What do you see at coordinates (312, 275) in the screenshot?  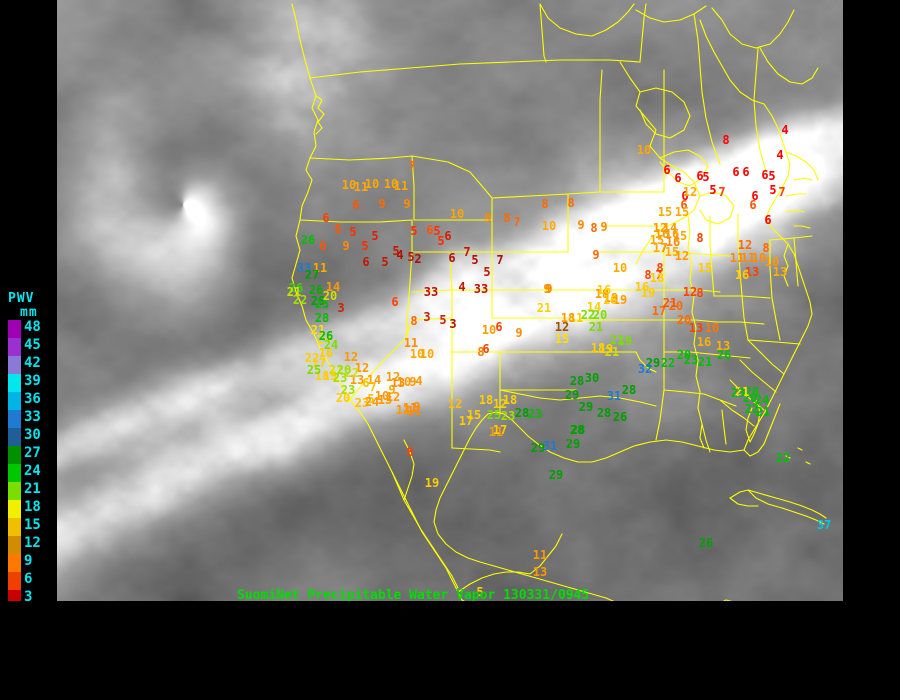 I see `station-value: 27` at bounding box center [312, 275].